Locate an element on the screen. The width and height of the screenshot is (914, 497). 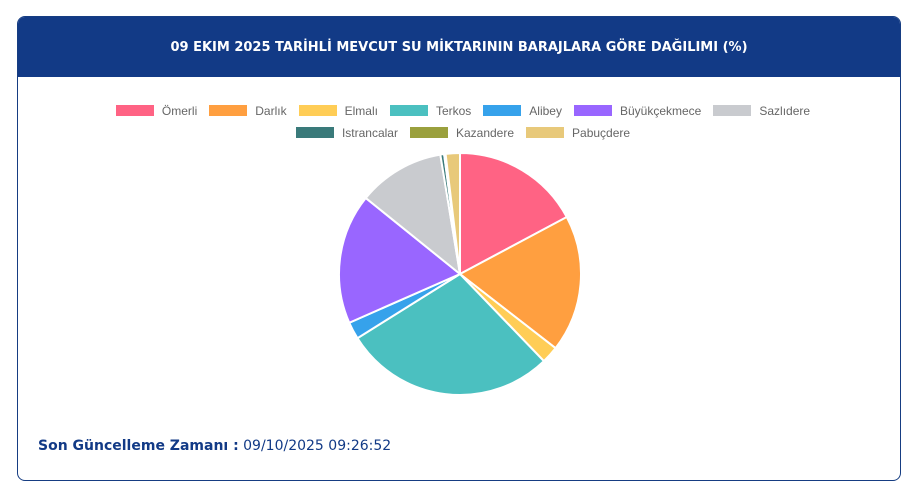
legend-item: Alibey is located at coordinates (522, 110).